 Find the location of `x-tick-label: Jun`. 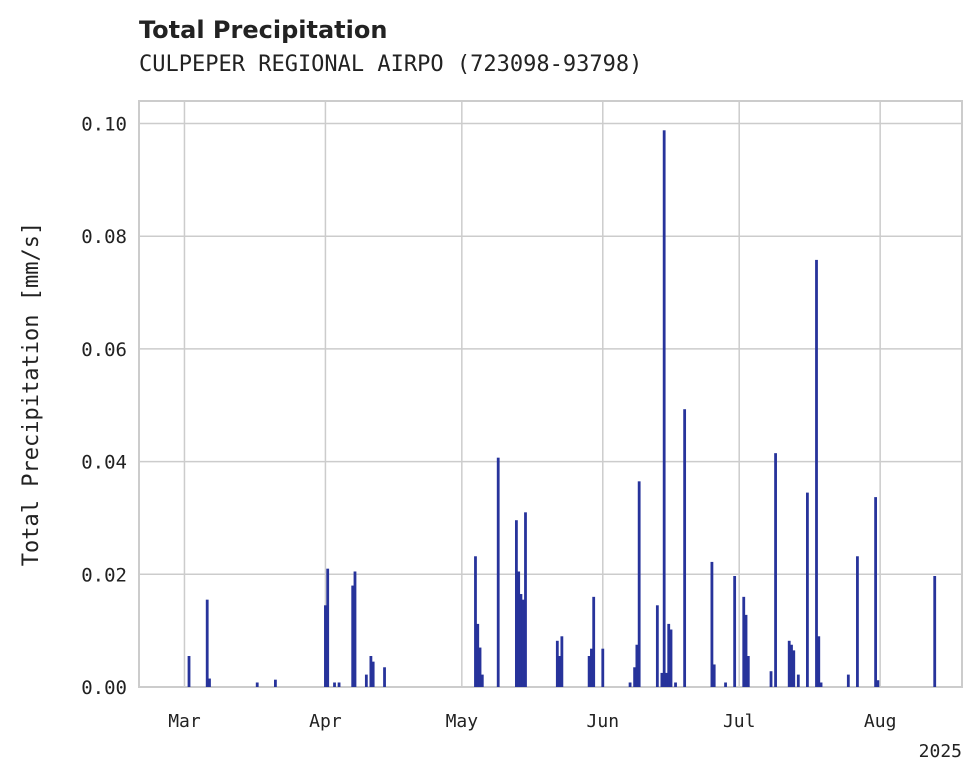

x-tick-label: Jun is located at coordinates (603, 721).